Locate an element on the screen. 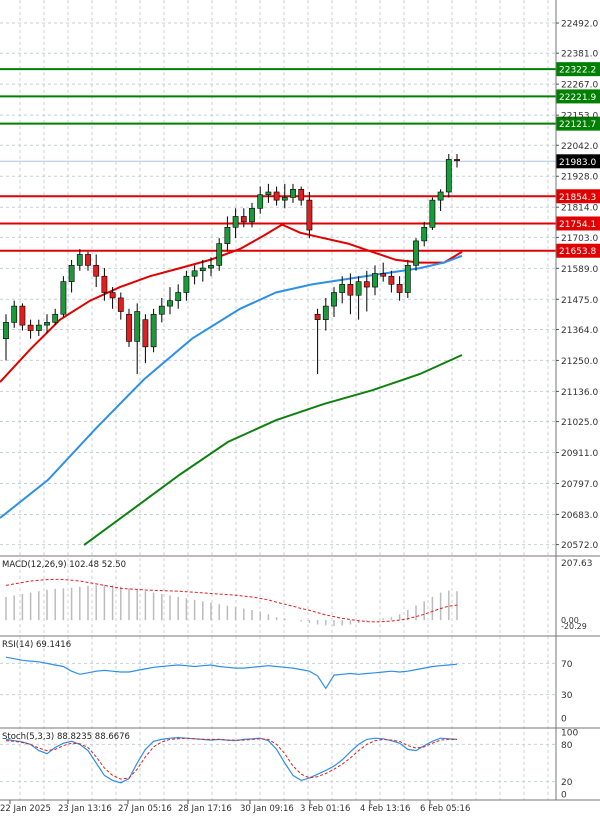  stoch-tick-label: 20 is located at coordinates (567, 783).